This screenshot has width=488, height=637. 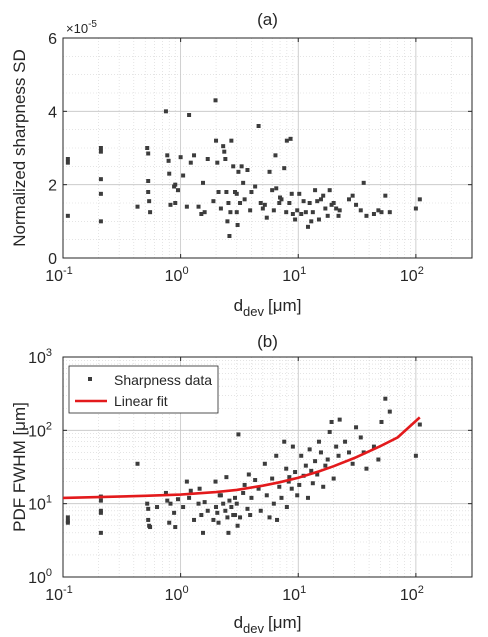 I want to click on x-tick-label: 10⁰, so click(x=177, y=275).